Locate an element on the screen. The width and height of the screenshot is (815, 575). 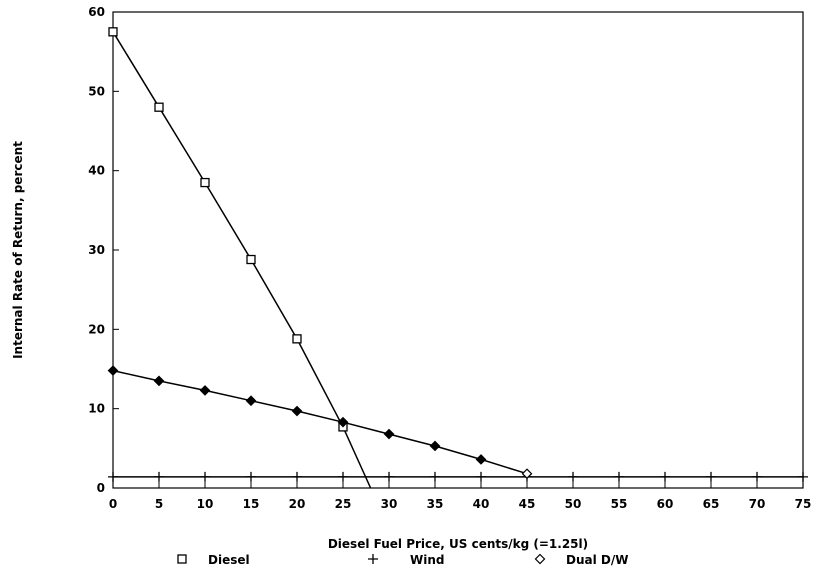
x-tick-label: 65 is located at coordinates (711, 504).